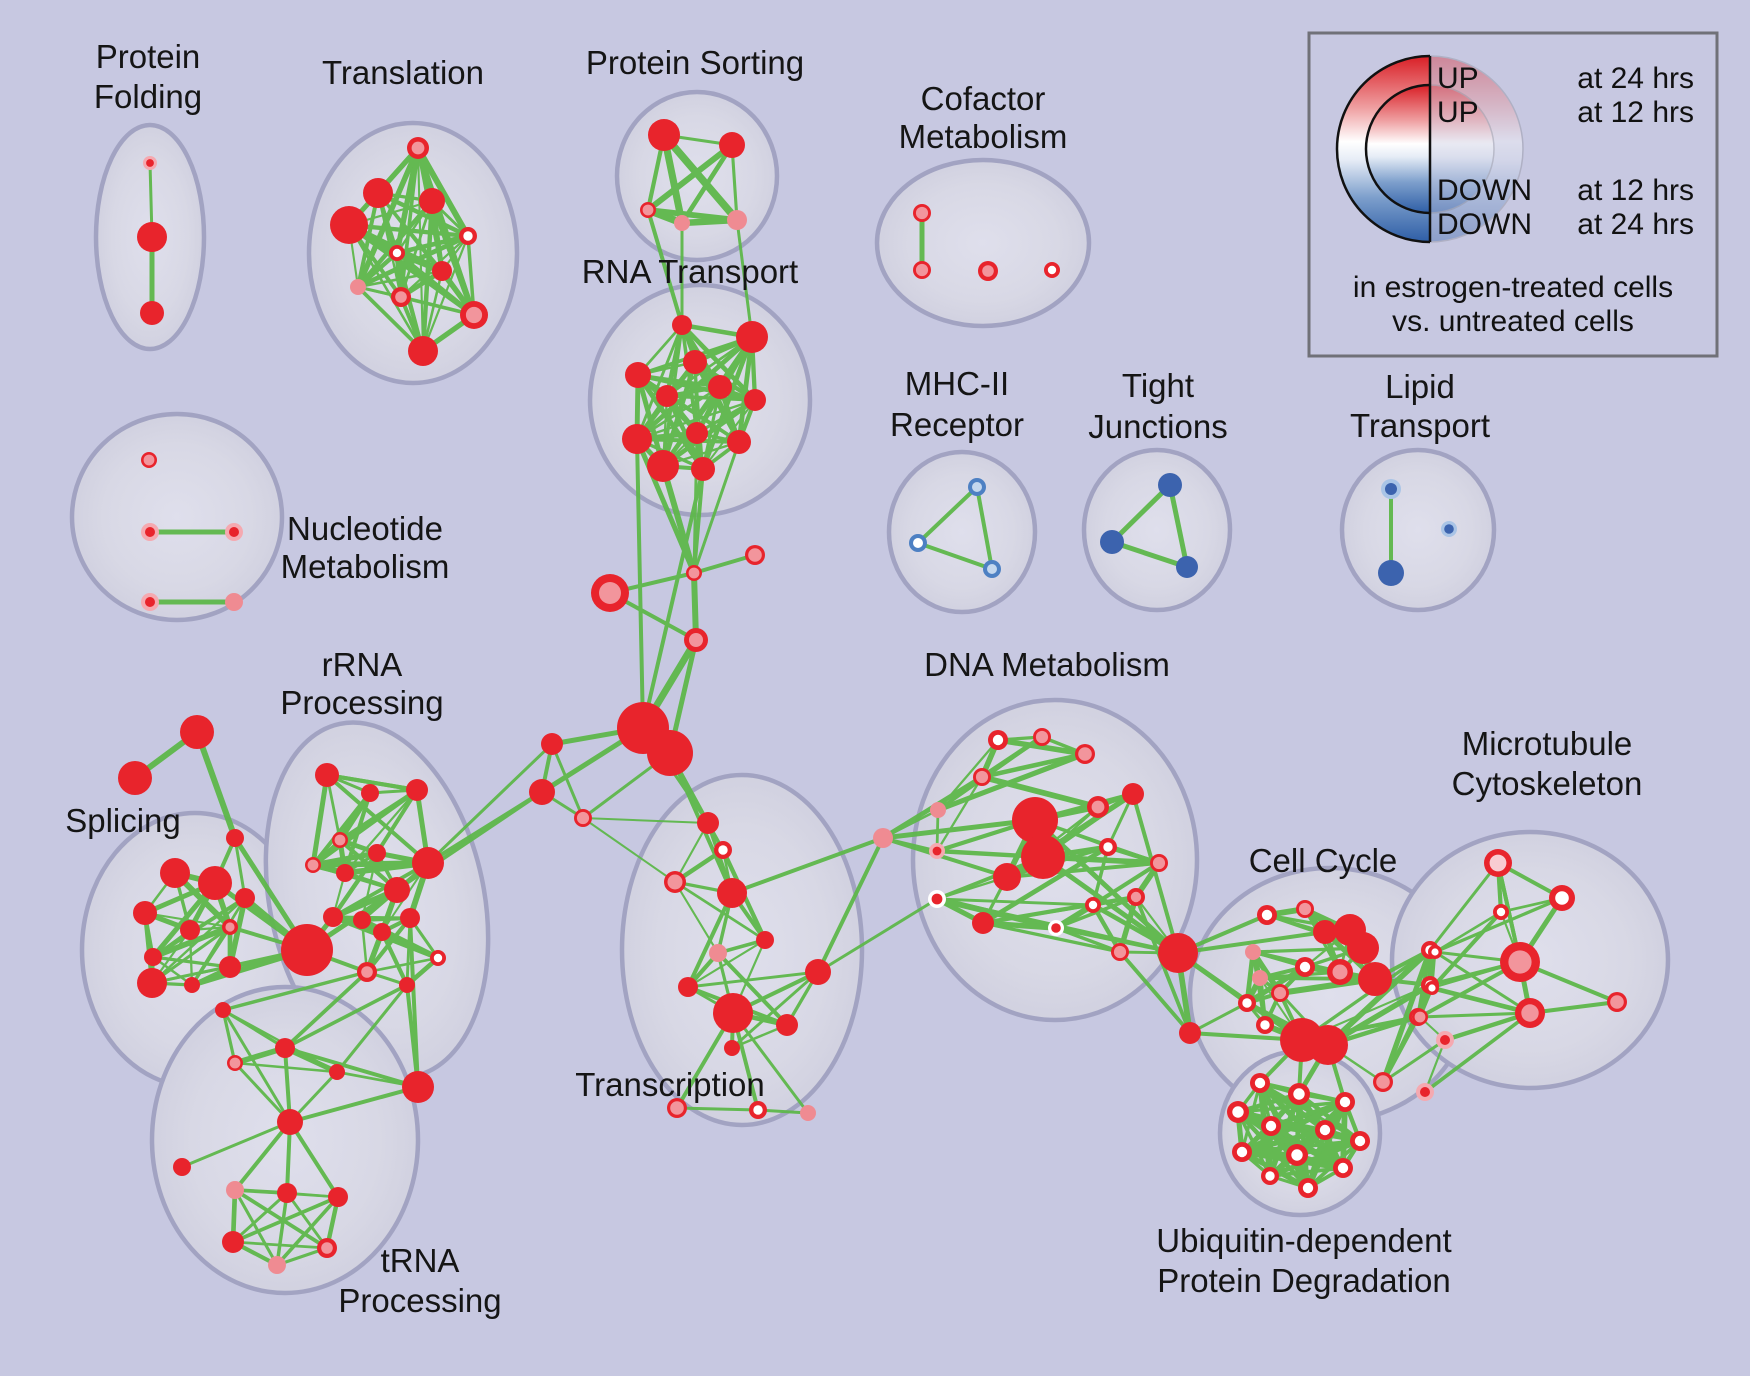 This screenshot has width=1750, height=1376. What do you see at coordinates (1112, 542) in the screenshot?
I see `node-tj2` at bounding box center [1112, 542].